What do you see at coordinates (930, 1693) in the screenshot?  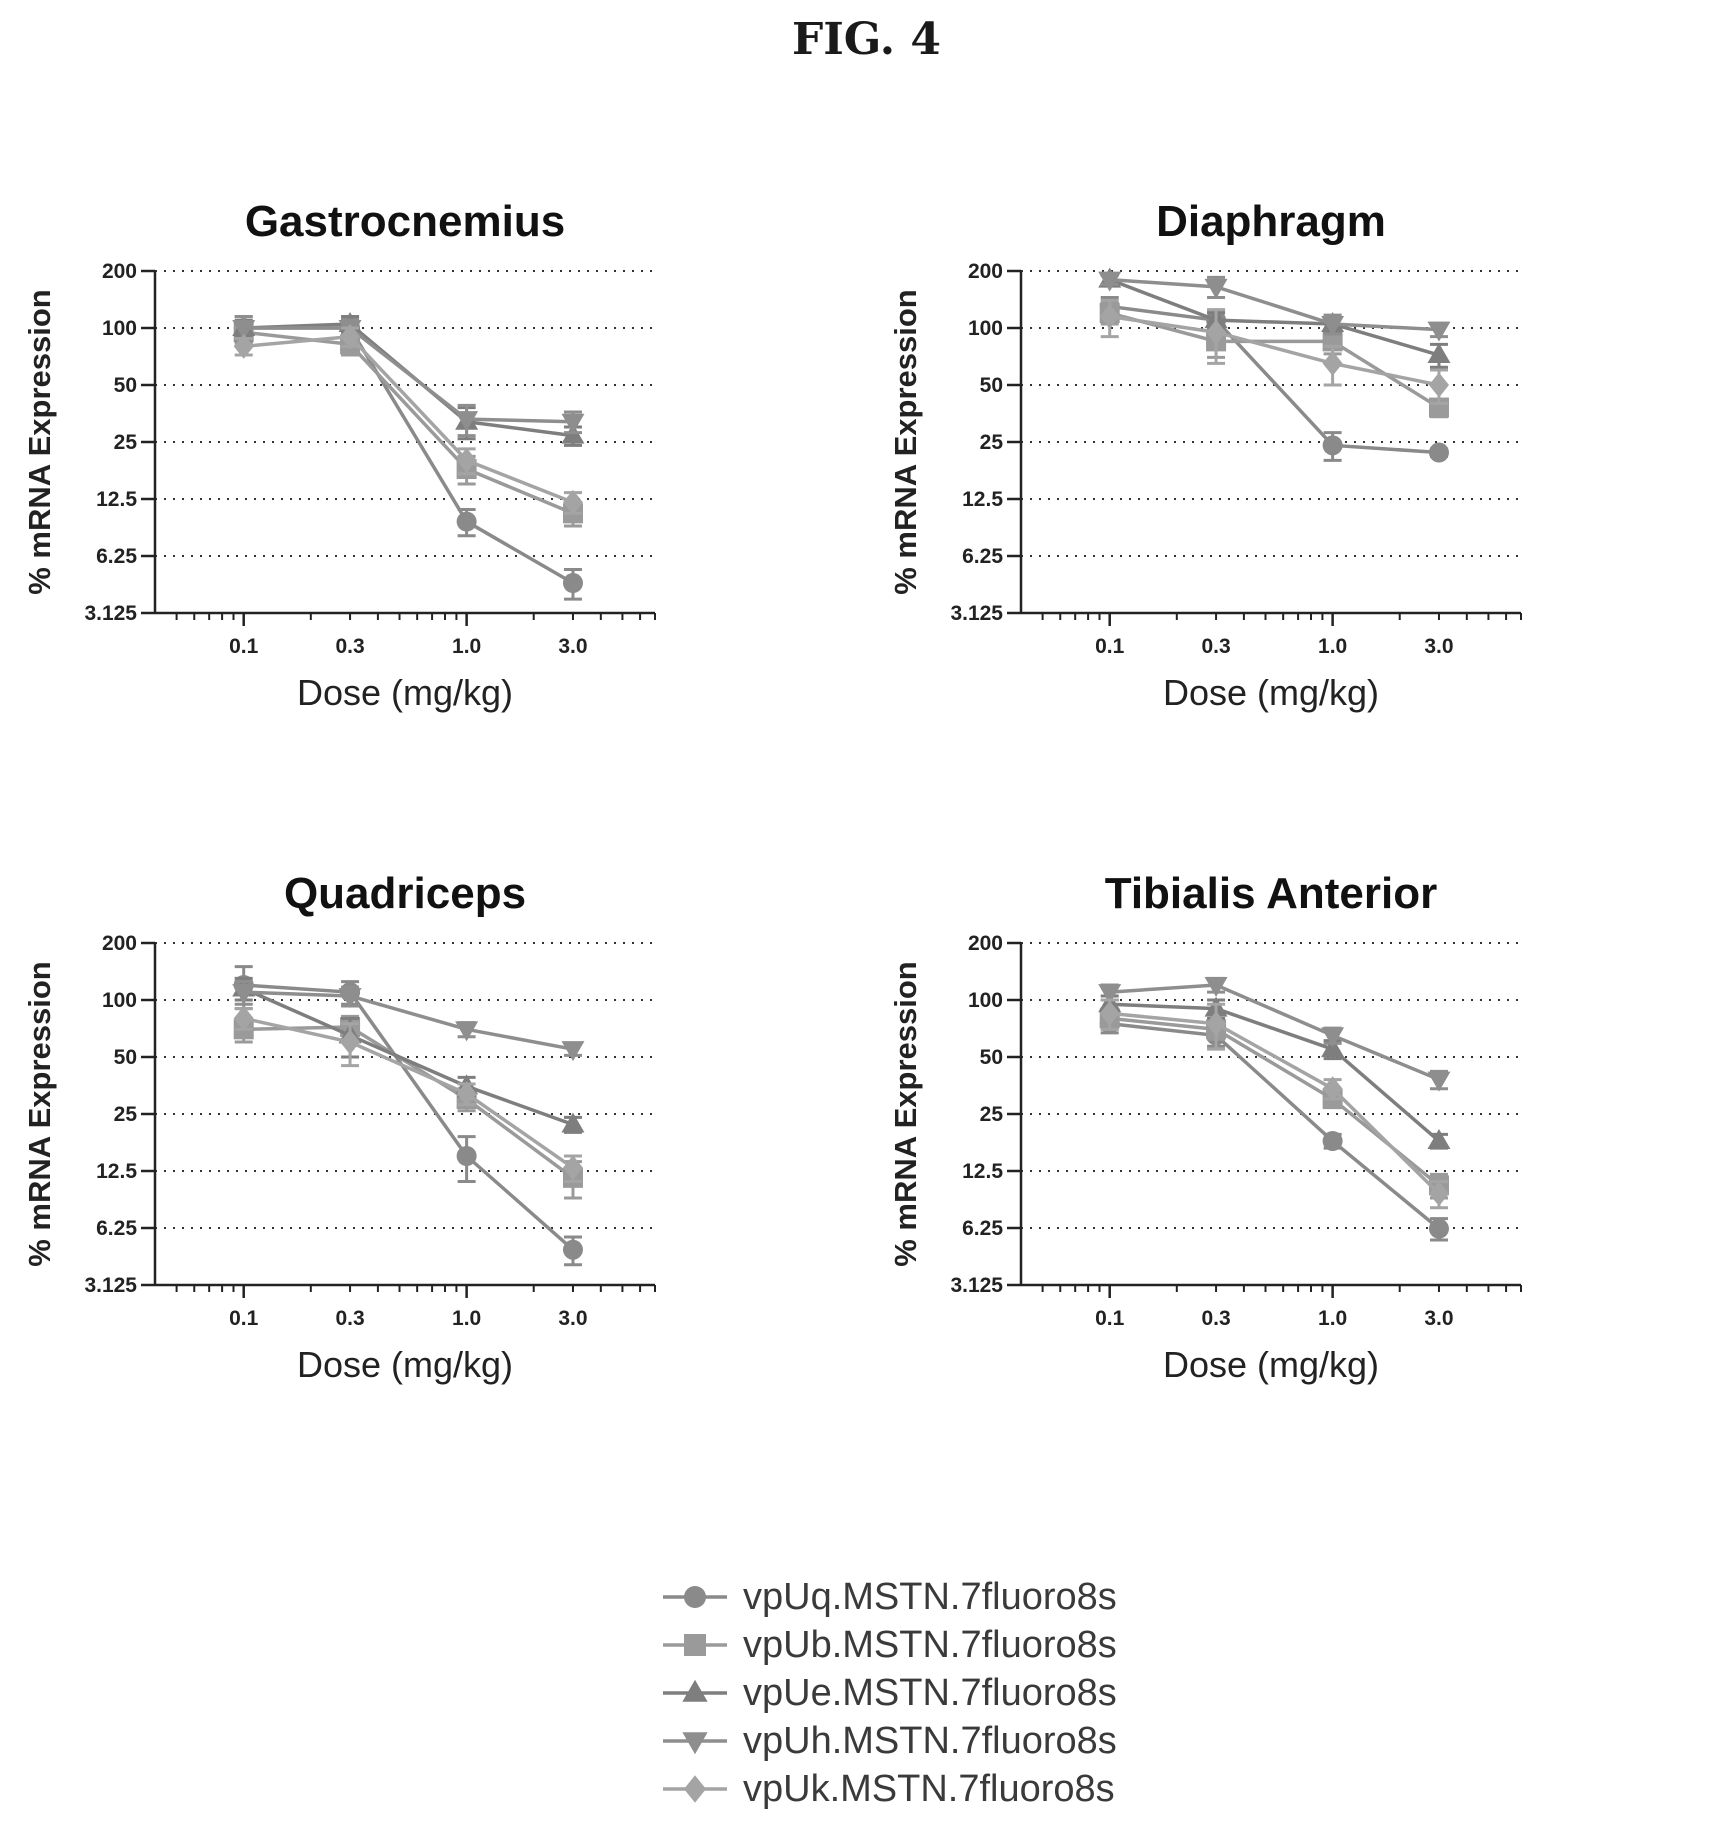 I see `legend-label: vpUe.MSTN.7fluoro8s` at bounding box center [930, 1693].